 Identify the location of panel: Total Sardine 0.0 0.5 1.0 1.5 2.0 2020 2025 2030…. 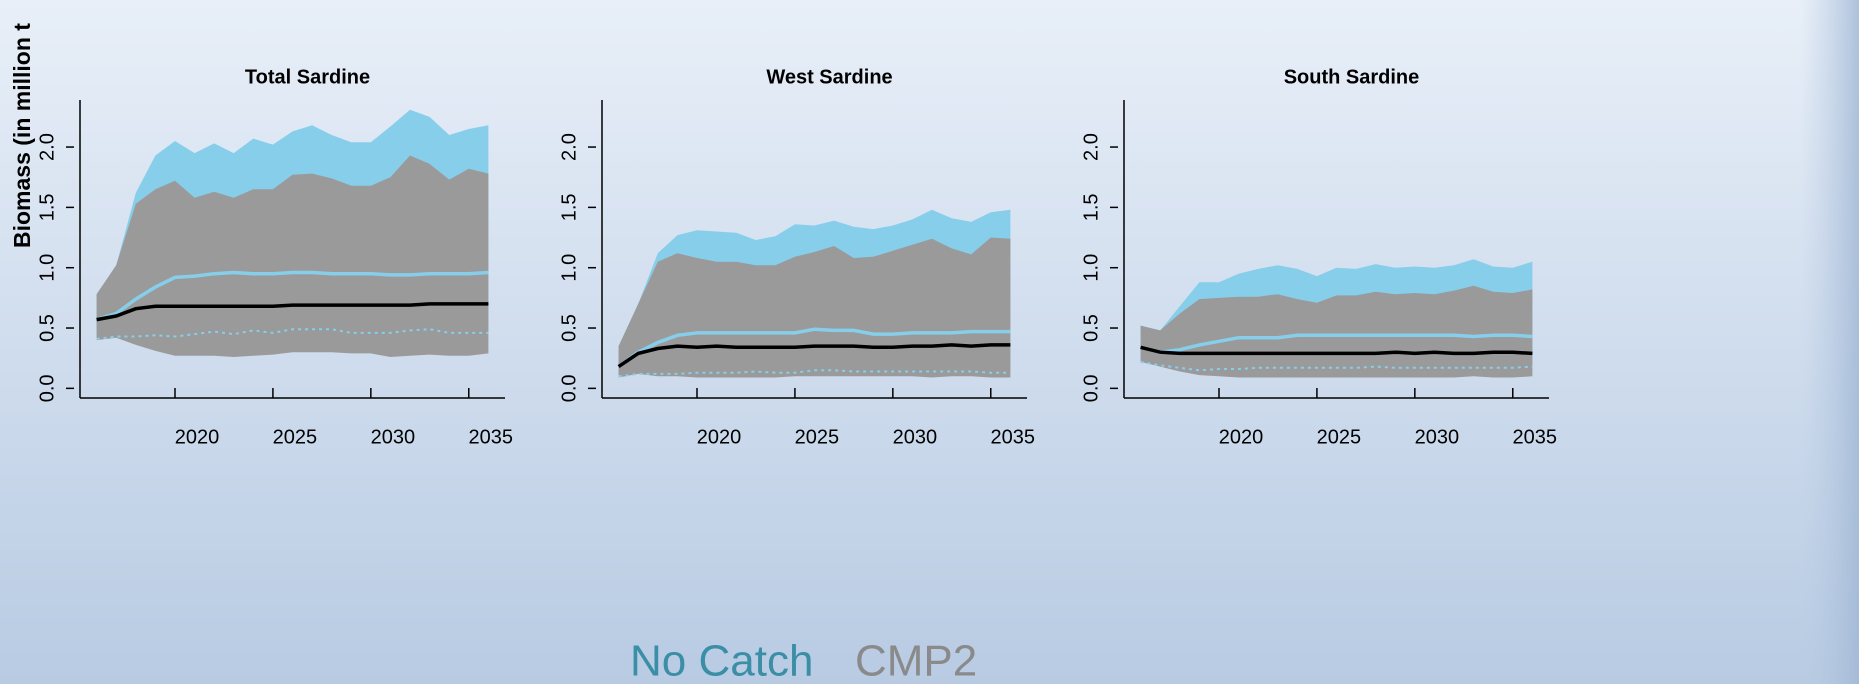
(274, 257).